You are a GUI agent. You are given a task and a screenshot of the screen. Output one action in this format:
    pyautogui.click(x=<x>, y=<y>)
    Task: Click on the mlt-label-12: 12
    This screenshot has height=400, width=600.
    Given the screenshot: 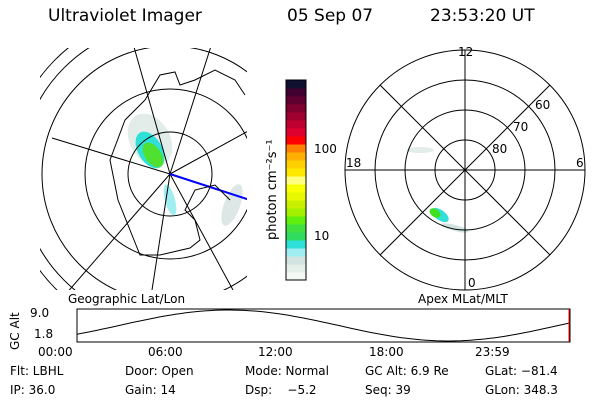 What is the action you would take?
    pyautogui.click(x=466, y=52)
    